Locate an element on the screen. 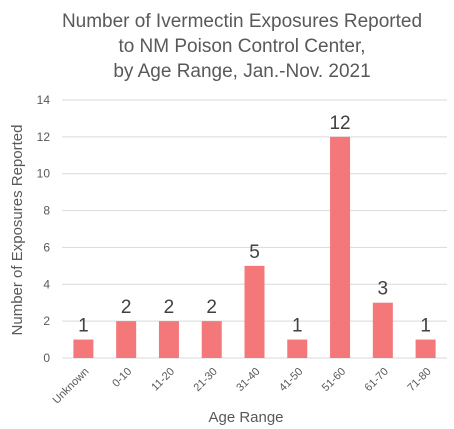 The height and width of the screenshot is (429, 454). data-label: 5 is located at coordinates (254, 252).